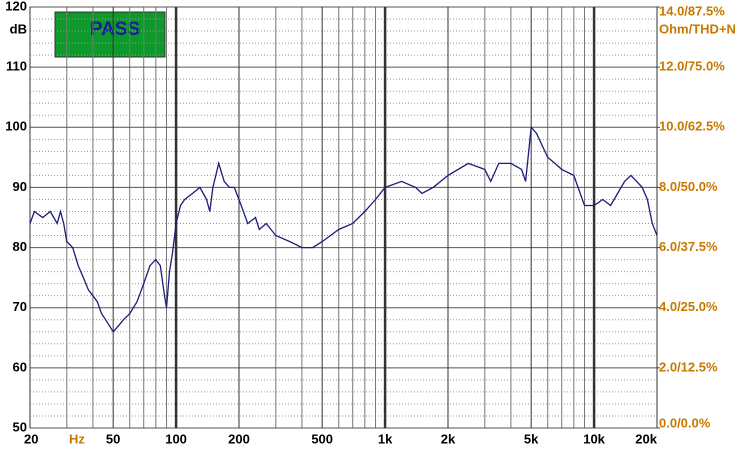 The image size is (750, 453). I want to click on x-tick-label: 500, so click(322, 438).